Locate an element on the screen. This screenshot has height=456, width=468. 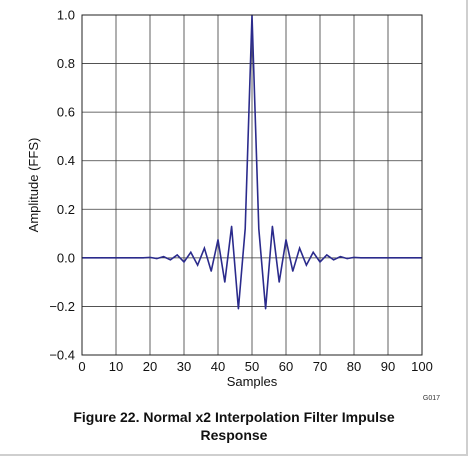
y-tick-label: 0.6 is located at coordinates (66, 112).